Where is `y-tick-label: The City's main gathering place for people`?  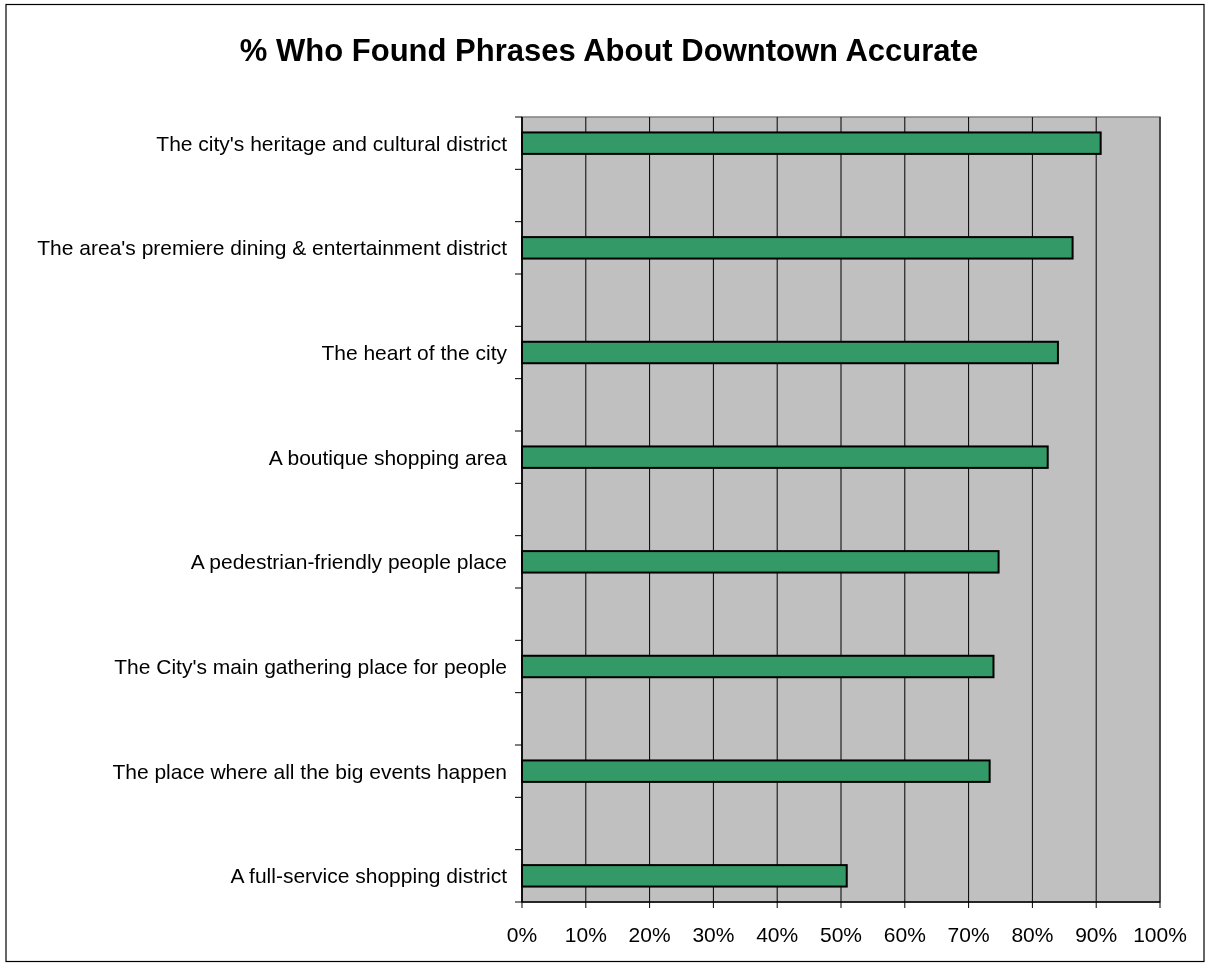
y-tick-label: The City's main gathering place for people is located at coordinates (310, 666).